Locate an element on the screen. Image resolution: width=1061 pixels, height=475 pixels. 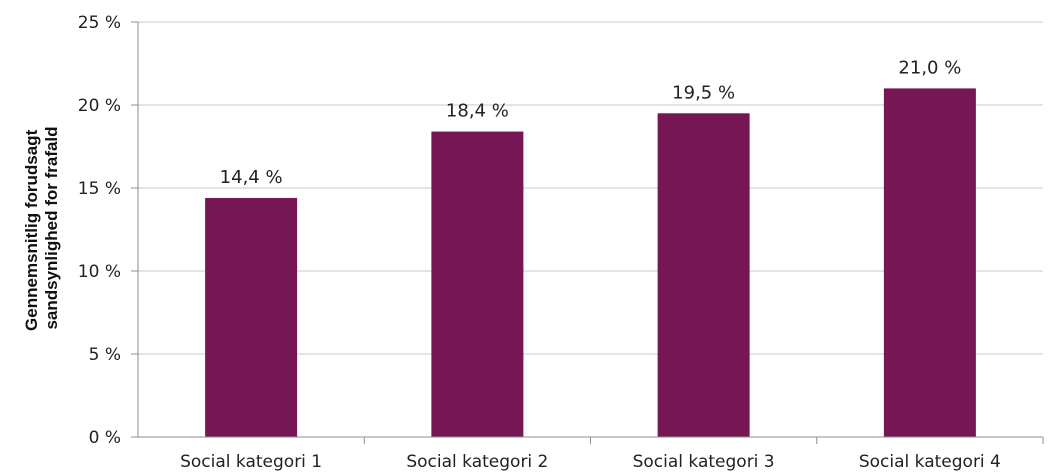
data-label: 21,0 % is located at coordinates (929, 67).